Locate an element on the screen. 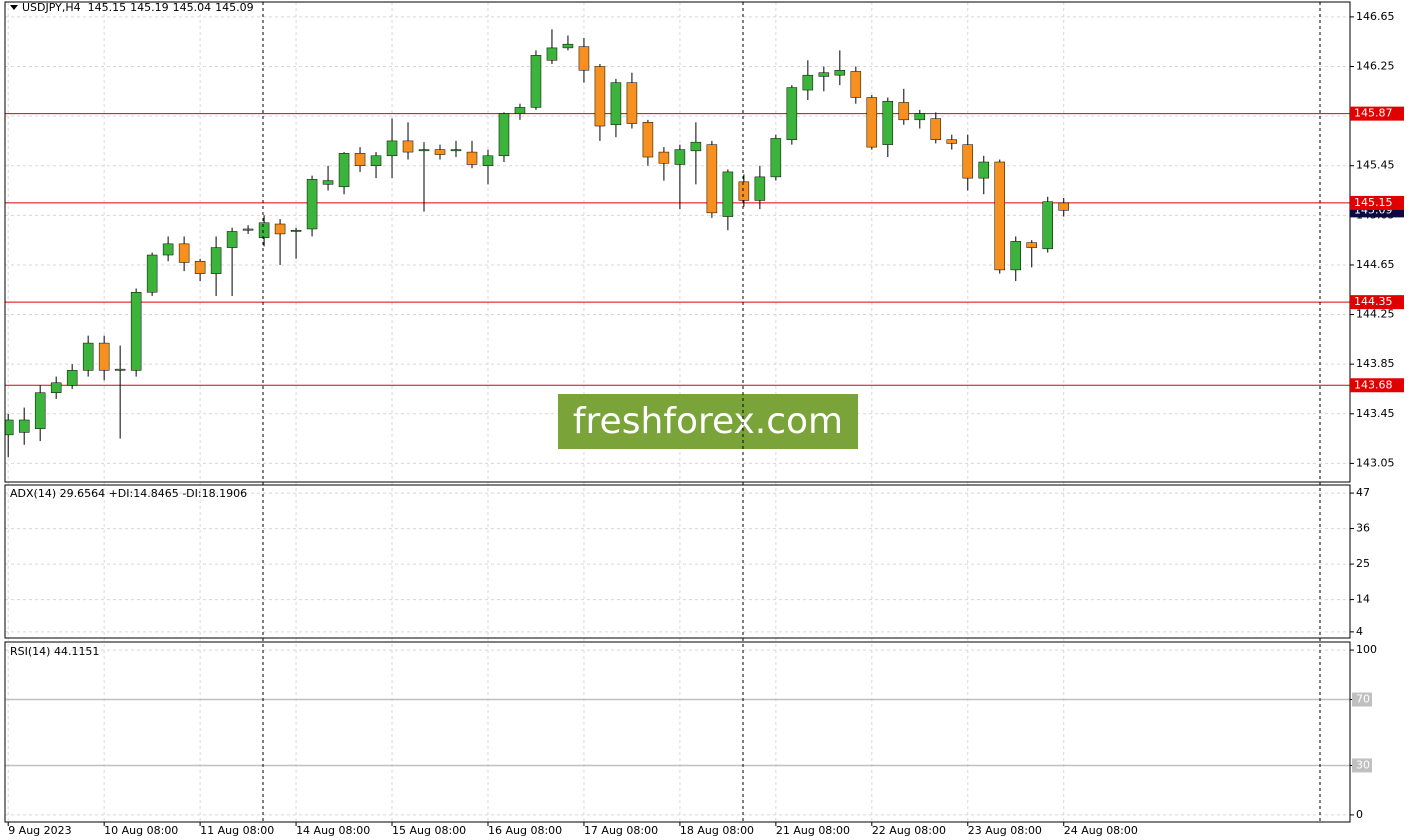  watermark: freshforex.com is located at coordinates (708, 421).